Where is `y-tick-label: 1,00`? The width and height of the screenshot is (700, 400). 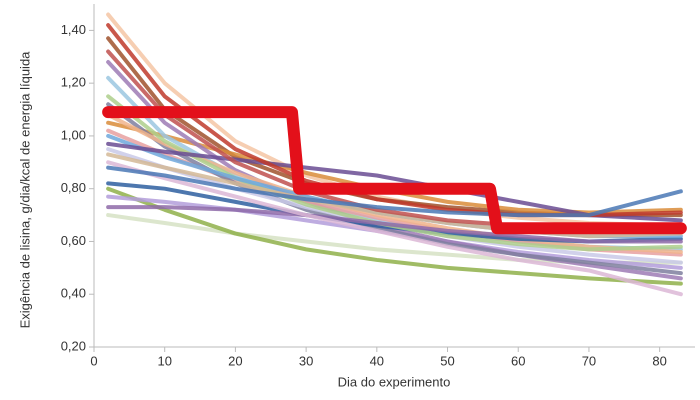
y-tick-label: 1,00 is located at coordinates (73, 134).